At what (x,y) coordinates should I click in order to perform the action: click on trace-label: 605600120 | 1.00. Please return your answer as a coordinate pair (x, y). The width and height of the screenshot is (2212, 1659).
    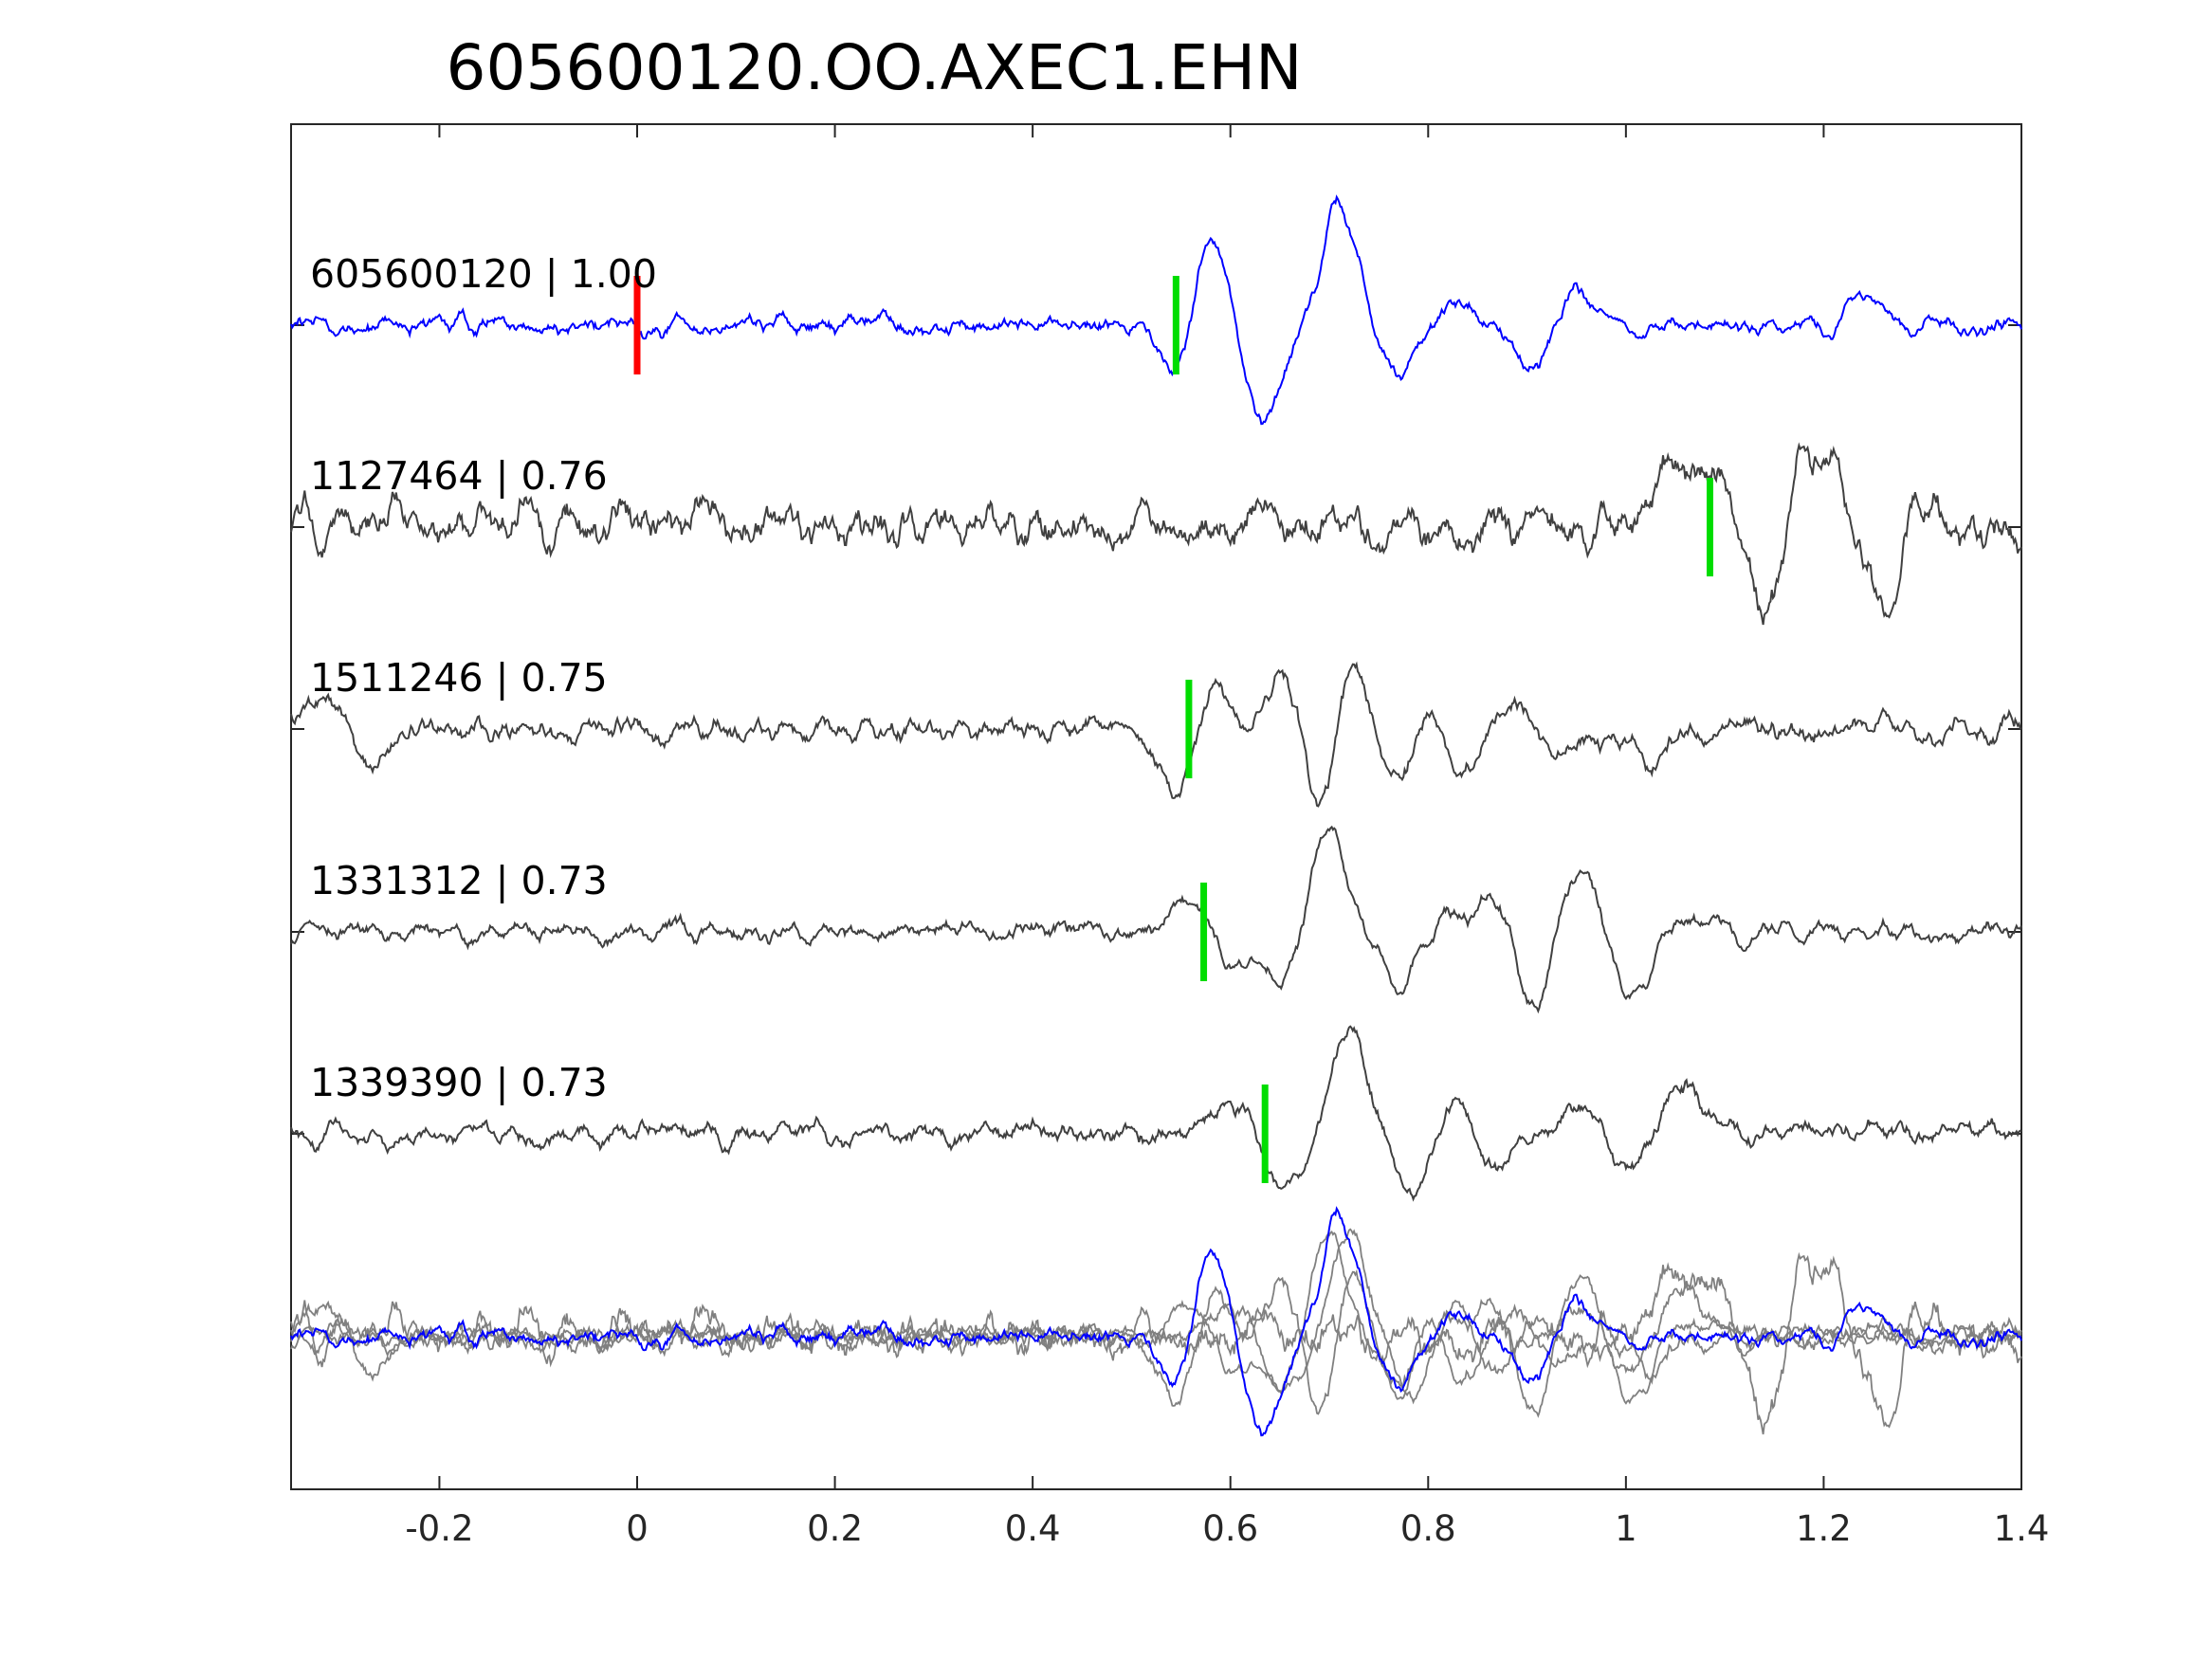
    Looking at the image, I should click on (483, 274).